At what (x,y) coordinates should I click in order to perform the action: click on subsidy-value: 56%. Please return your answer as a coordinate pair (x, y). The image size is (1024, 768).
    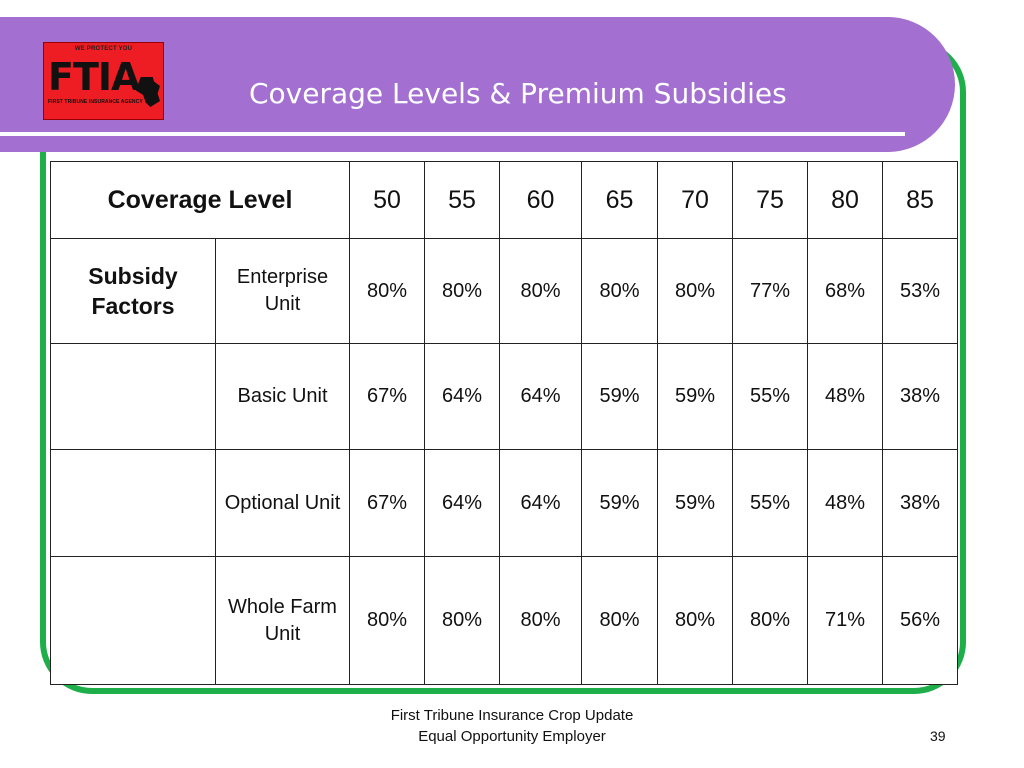
    Looking at the image, I should click on (920, 620).